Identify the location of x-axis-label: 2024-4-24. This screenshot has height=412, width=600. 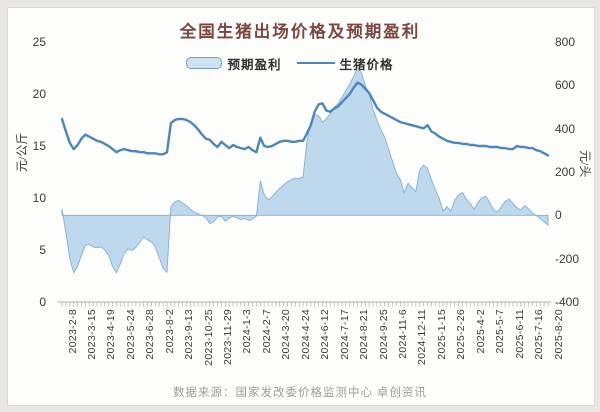
(305, 334).